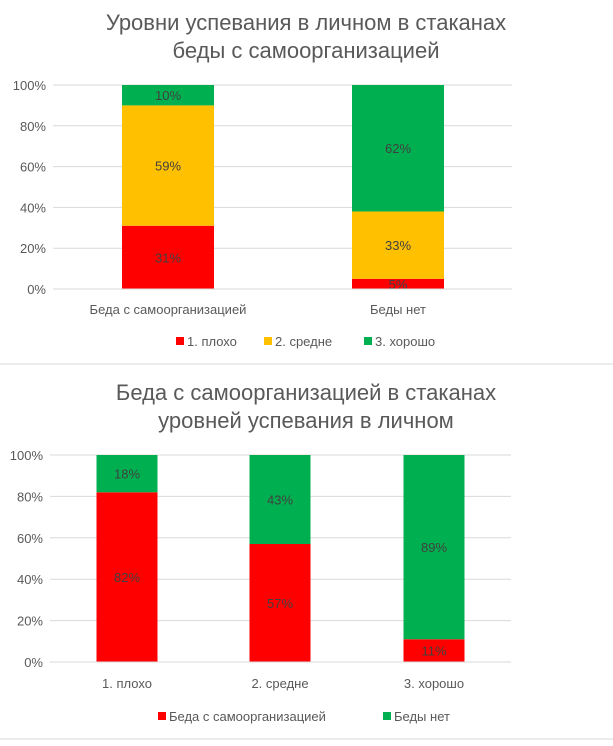  I want to click on chart-title: беды с самоорганизацией, so click(306, 50).